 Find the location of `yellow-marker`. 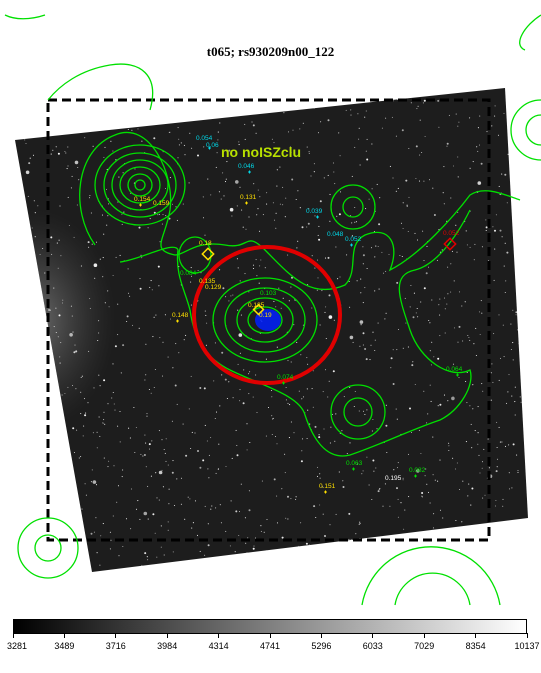

yellow-marker is located at coordinates (325, 492).